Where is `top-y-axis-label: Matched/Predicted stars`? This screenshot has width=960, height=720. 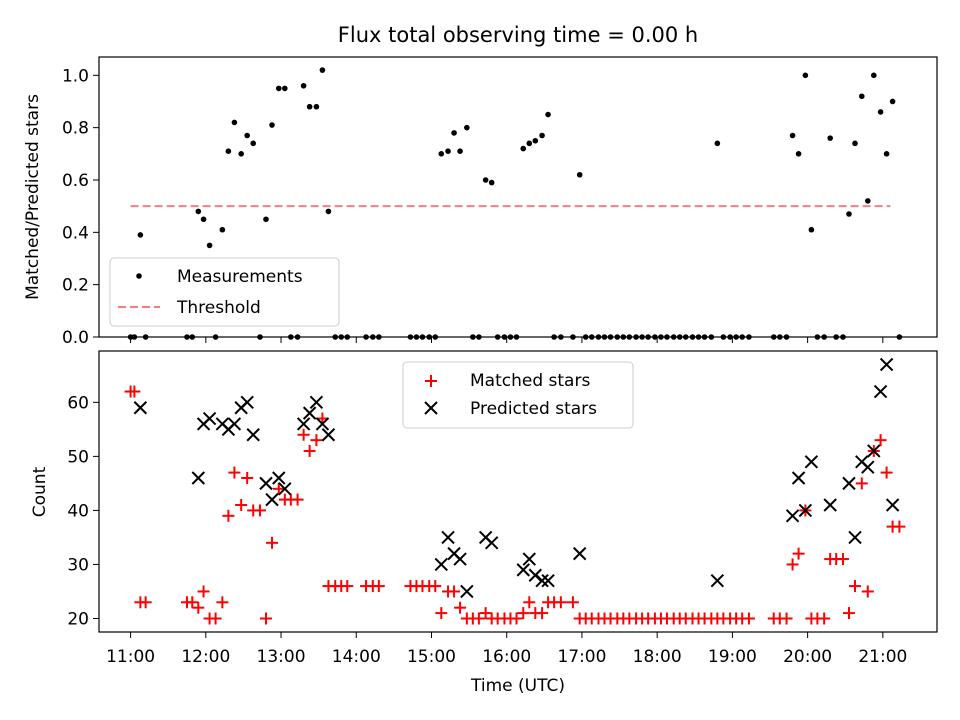 top-y-axis-label: Matched/Predicted stars is located at coordinates (33, 197).